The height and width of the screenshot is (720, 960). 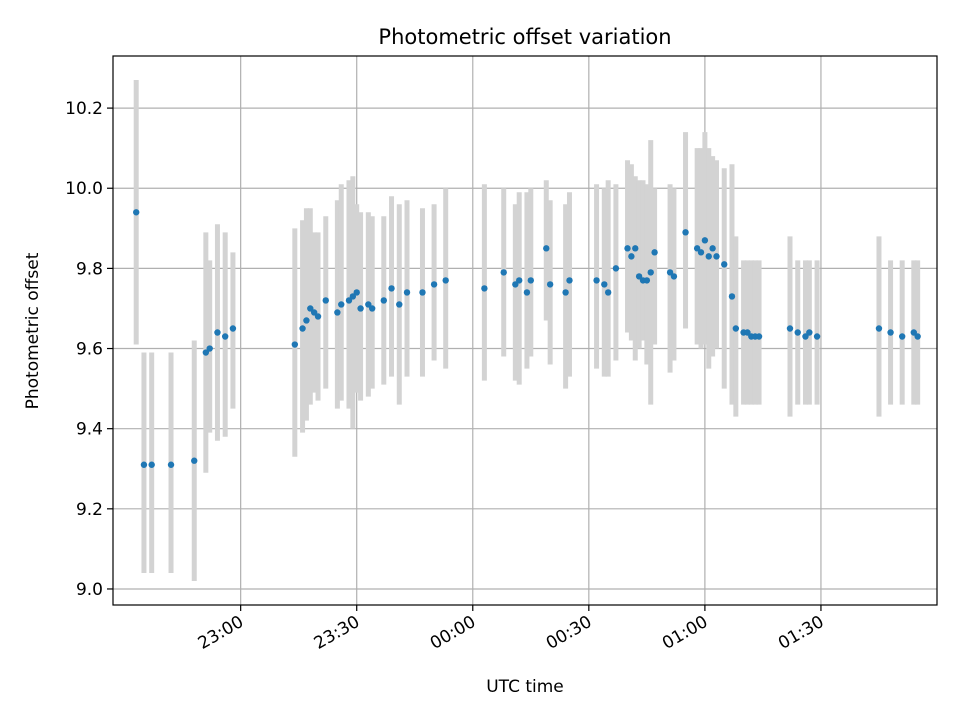 I want to click on y-axis-ticks: 9.0 9.2 9.4 9.6 9.8 10.0 10.2, so click(x=89, y=349).